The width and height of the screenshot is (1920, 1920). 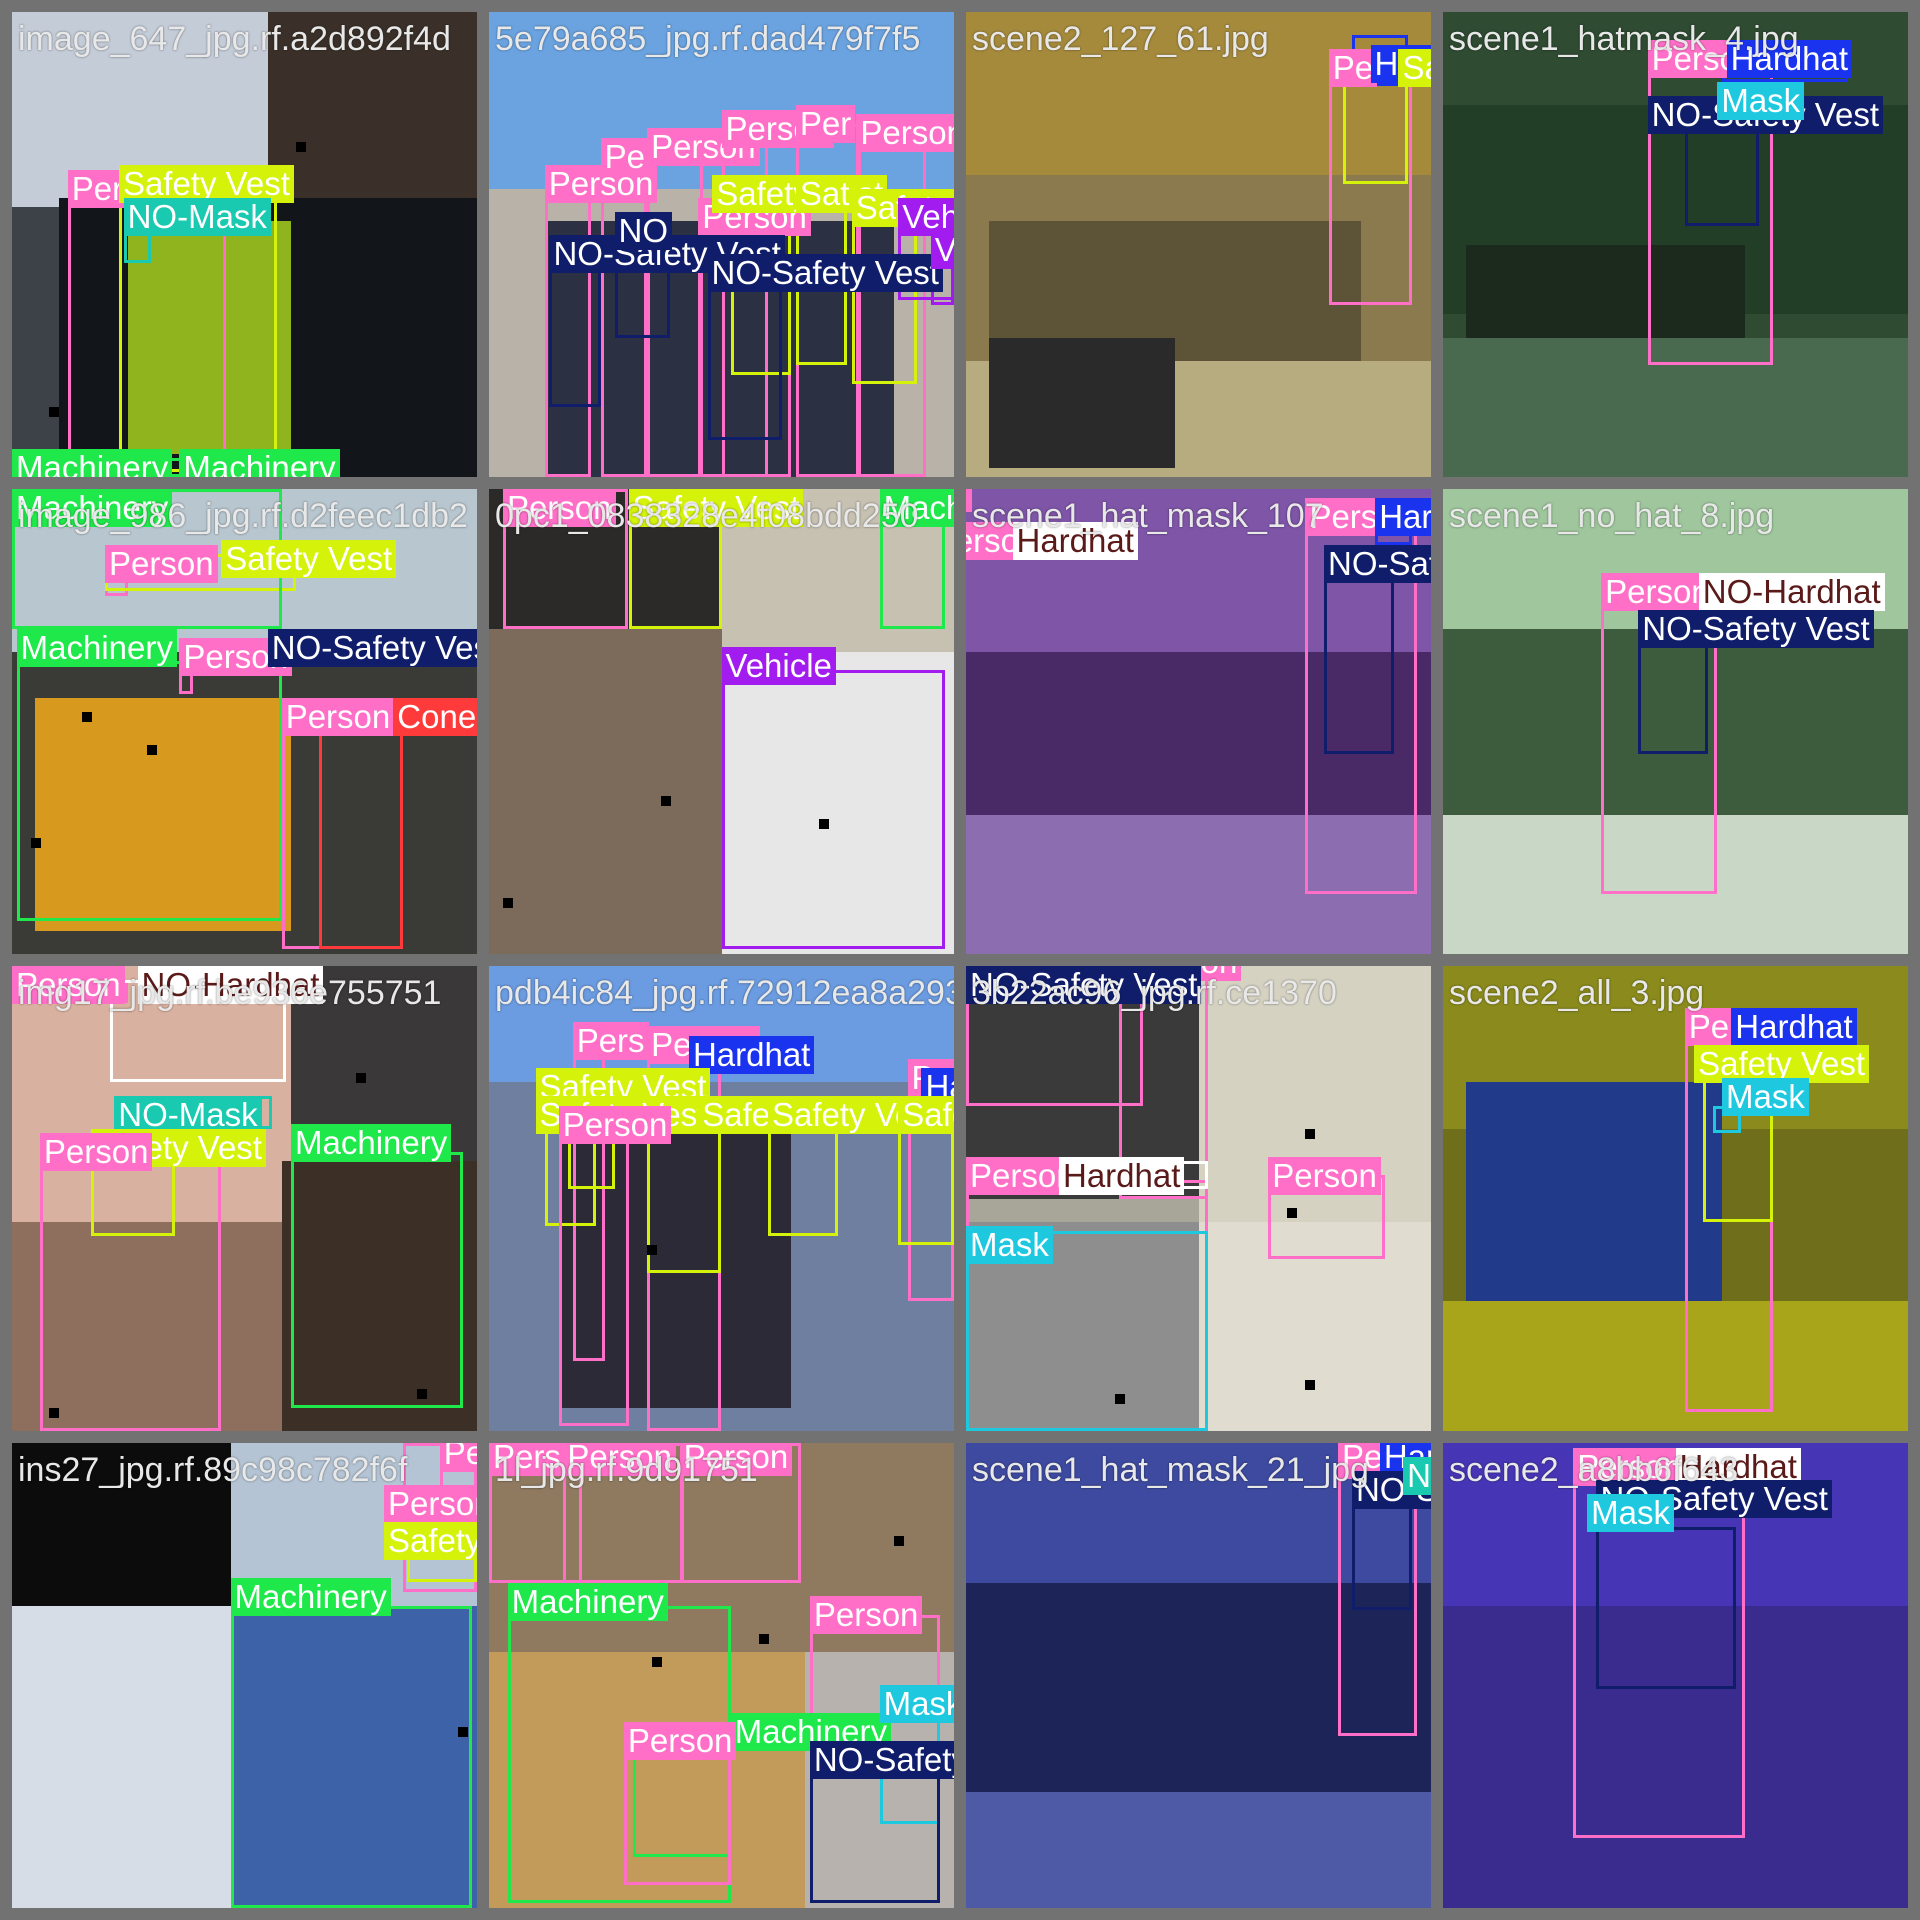 What do you see at coordinates (1791, 591) in the screenshot?
I see `bbox-label: NO-Hardhat` at bounding box center [1791, 591].